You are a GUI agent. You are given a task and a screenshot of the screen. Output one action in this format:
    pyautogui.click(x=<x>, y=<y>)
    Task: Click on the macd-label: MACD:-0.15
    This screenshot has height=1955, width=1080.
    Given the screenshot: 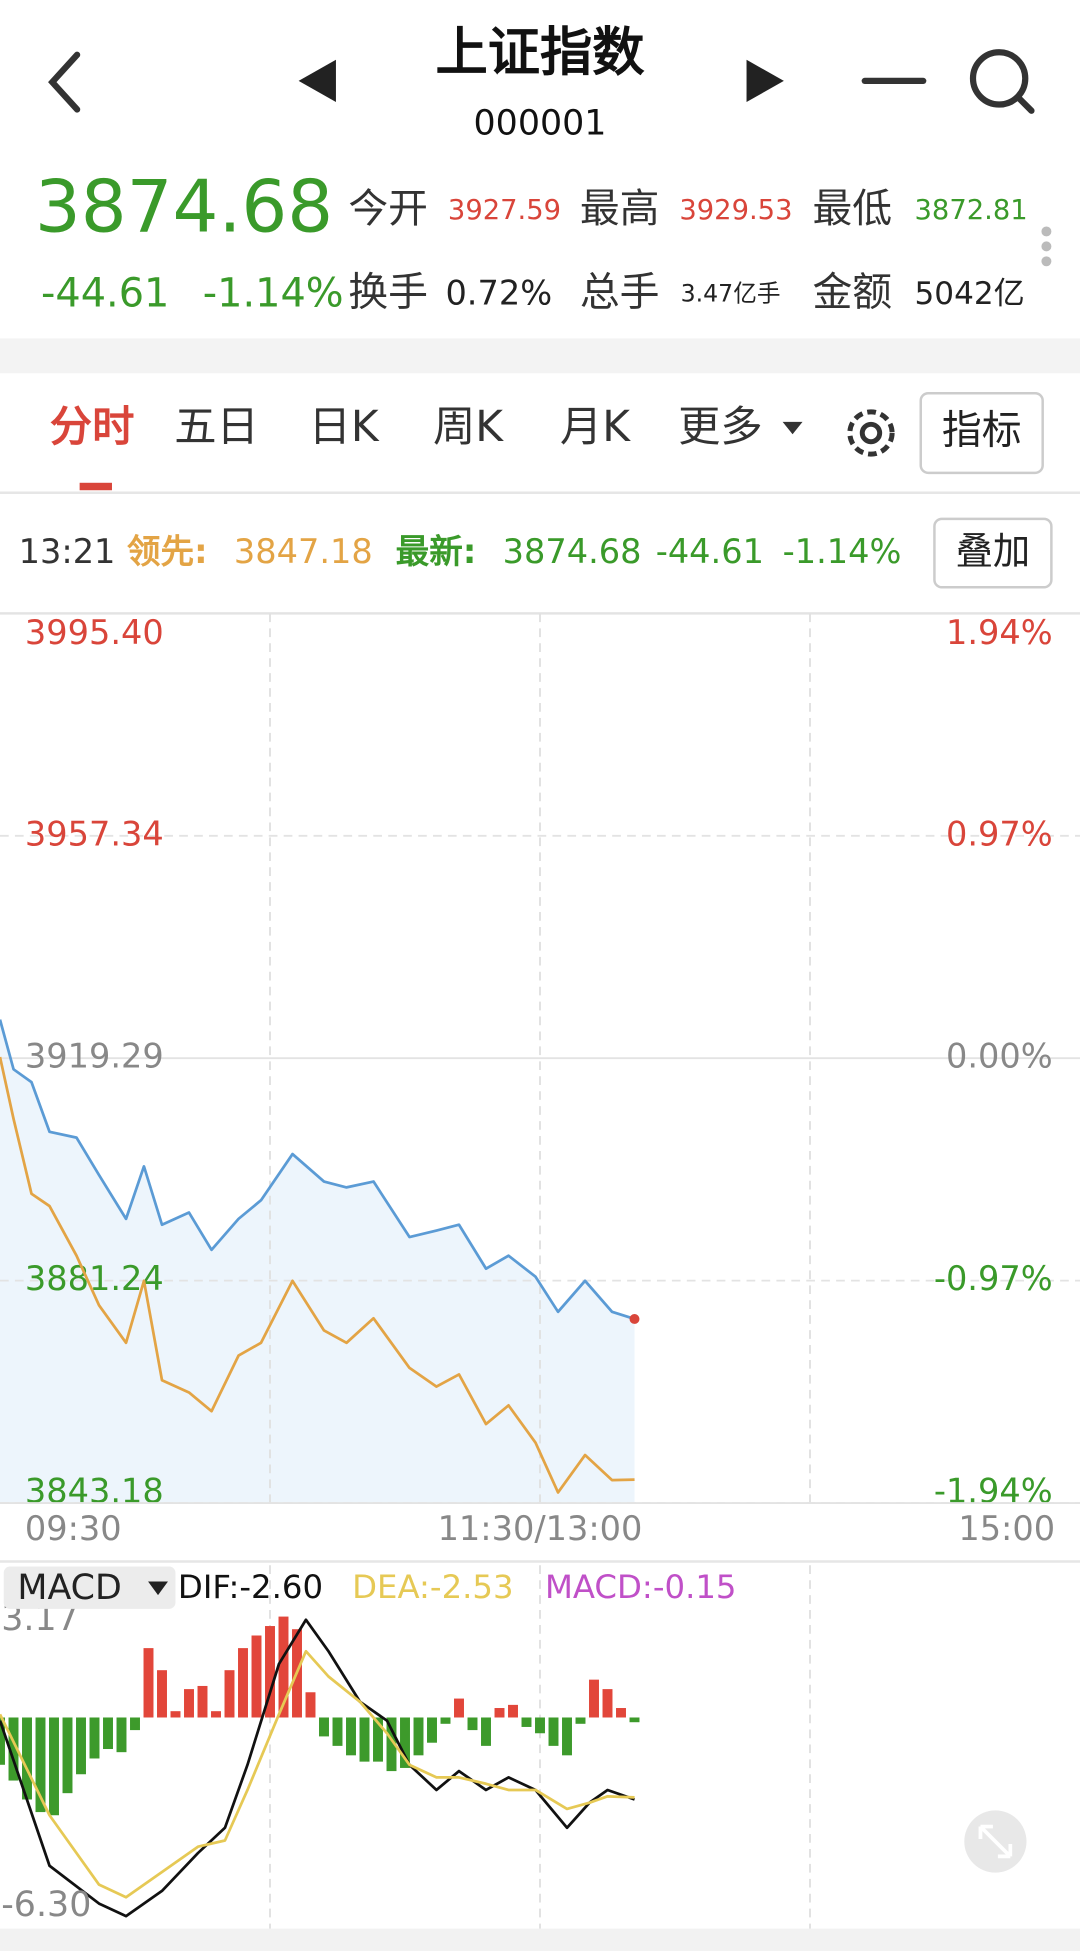 What is the action you would take?
    pyautogui.click(x=641, y=1587)
    